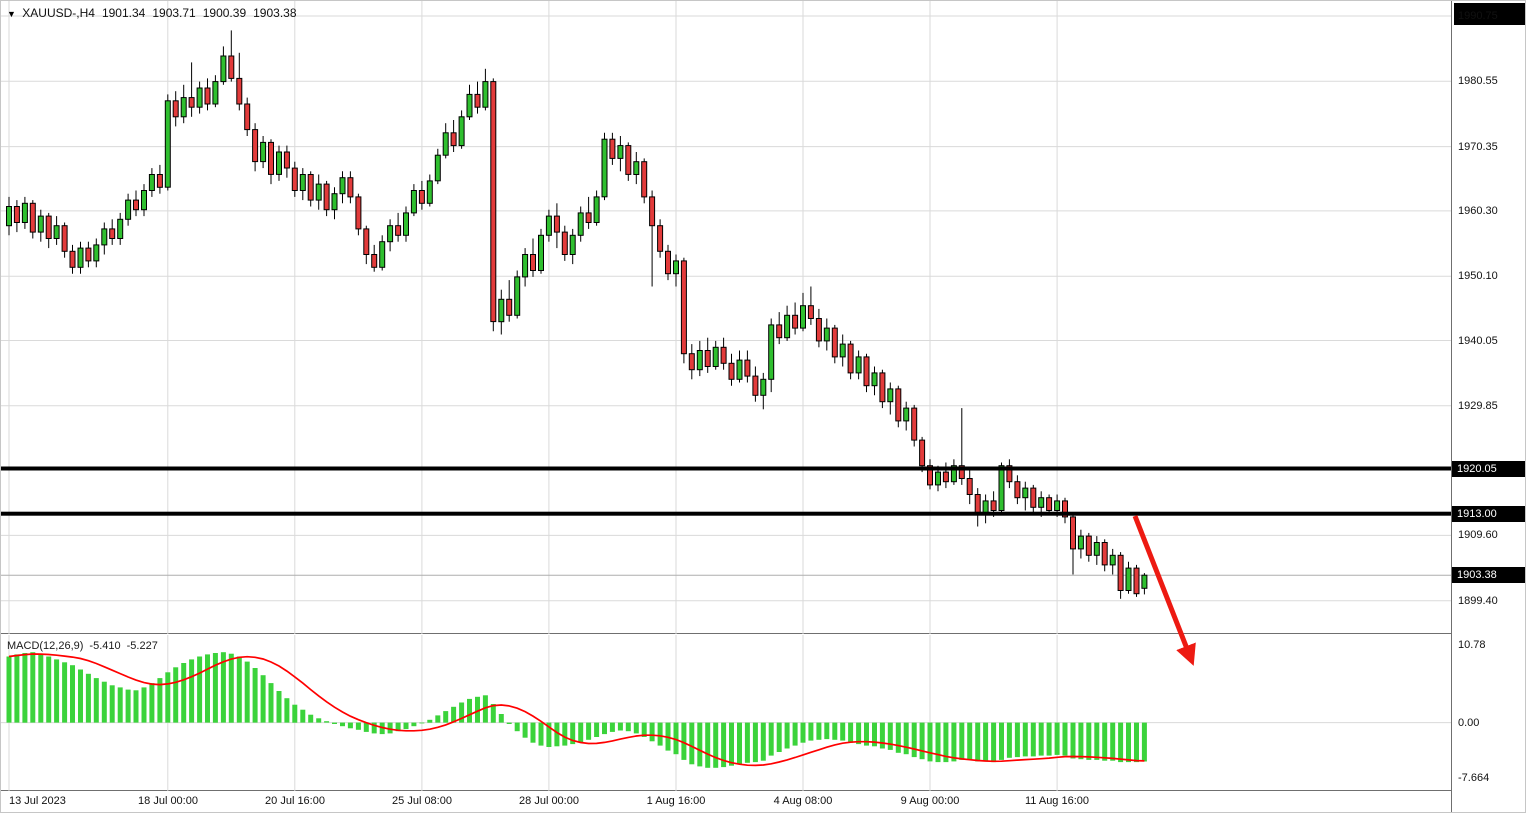 The height and width of the screenshot is (813, 1526). What do you see at coordinates (85, 646) in the screenshot?
I see `macd-label: MACD(12,26,9) -5.410 -5.227` at bounding box center [85, 646].